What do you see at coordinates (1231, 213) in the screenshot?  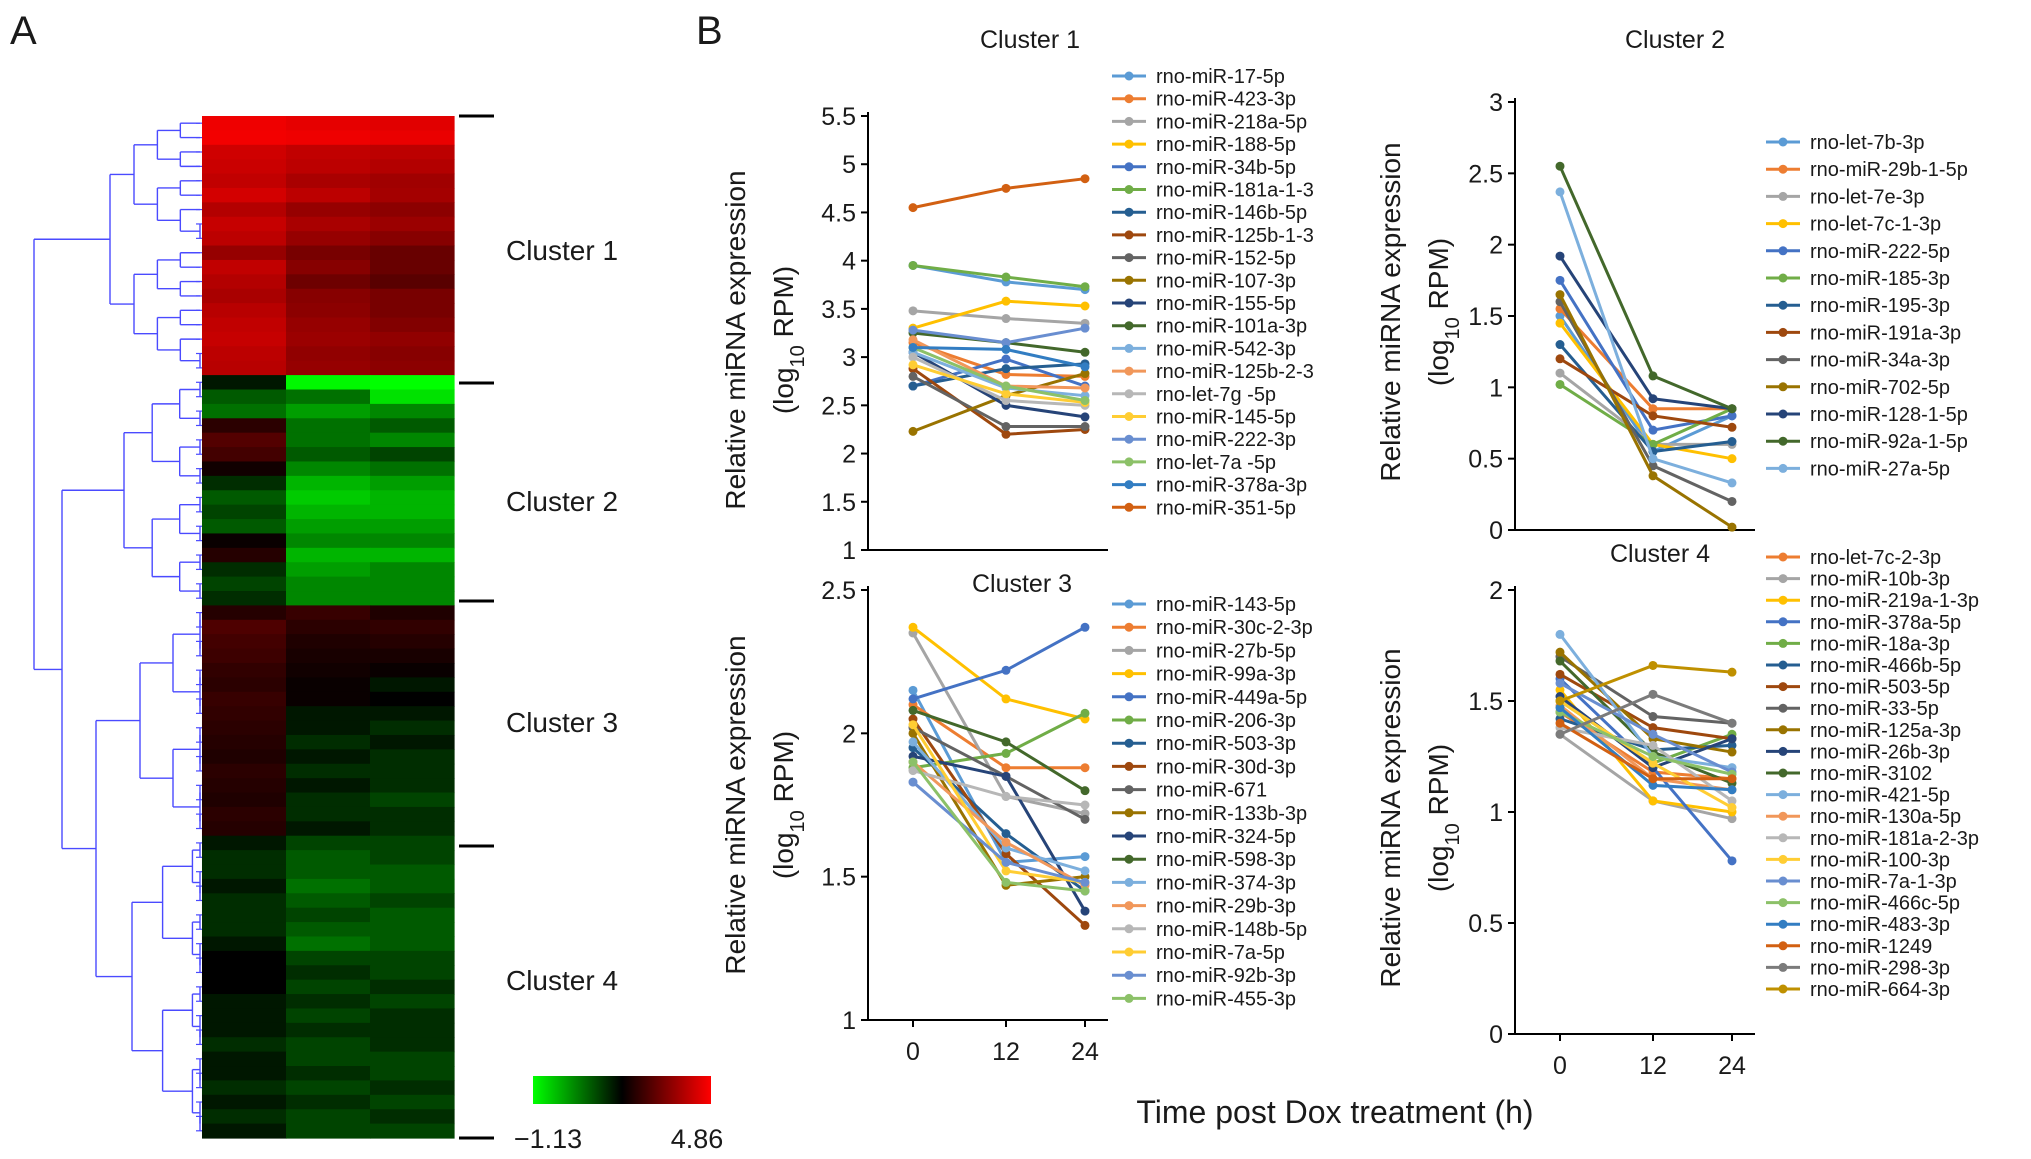 I see `legend-label: rno-miR-146b-5p` at bounding box center [1231, 213].